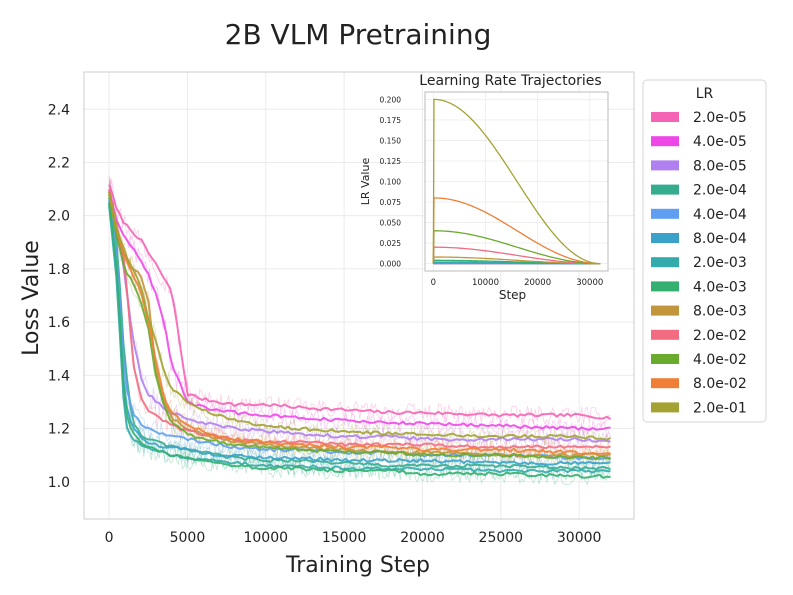 The height and width of the screenshot is (595, 793). What do you see at coordinates (665, 238) in the screenshot?
I see `legend-swatch-8.0e-04` at bounding box center [665, 238].